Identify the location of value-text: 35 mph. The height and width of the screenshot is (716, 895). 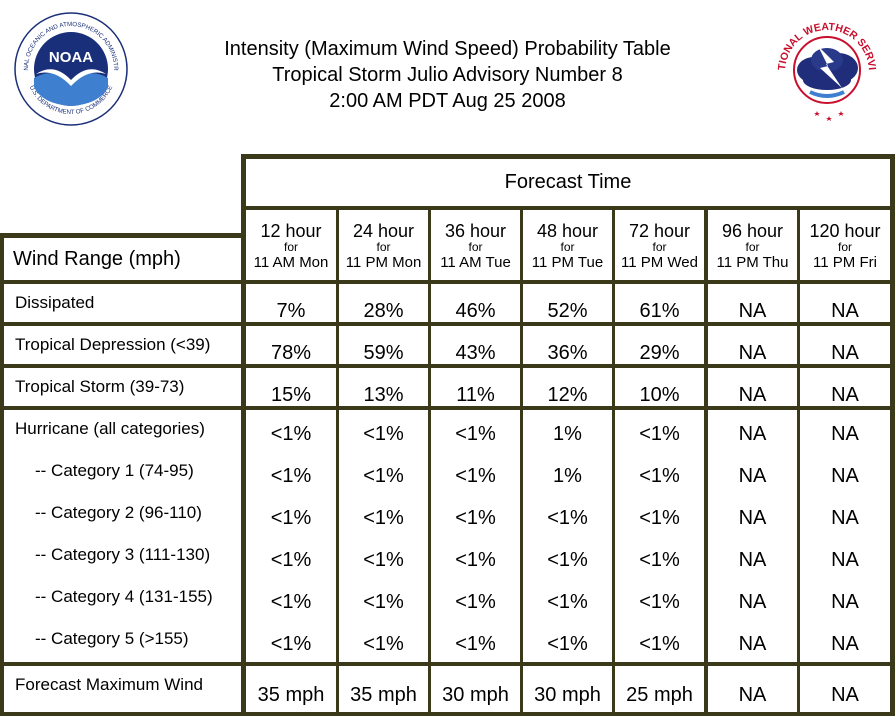
(291, 695).